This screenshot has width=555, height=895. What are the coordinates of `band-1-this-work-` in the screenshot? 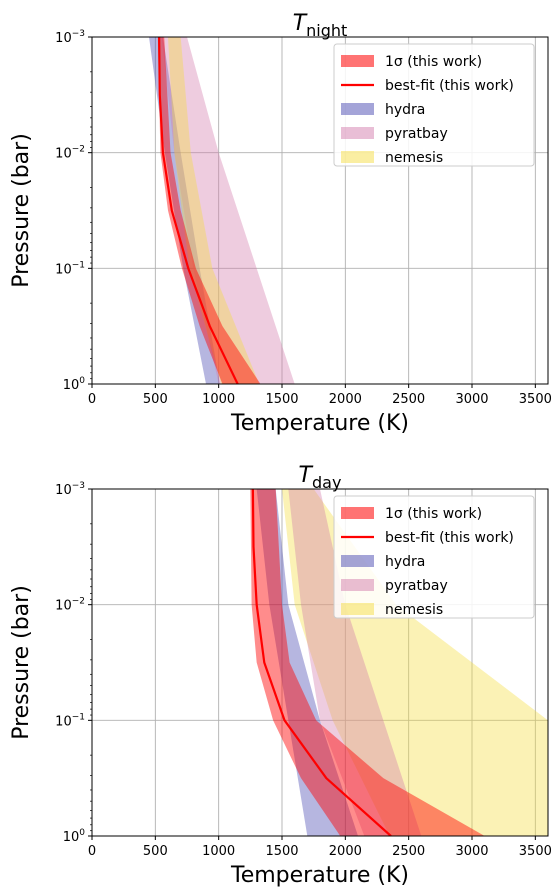 It's located at (209, 210).